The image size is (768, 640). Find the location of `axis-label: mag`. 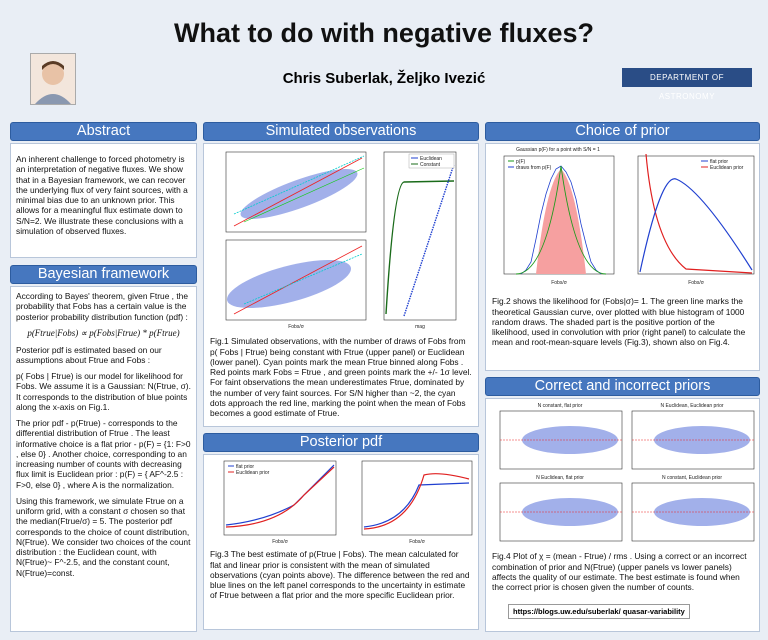

axis-label: mag is located at coordinates (420, 327).